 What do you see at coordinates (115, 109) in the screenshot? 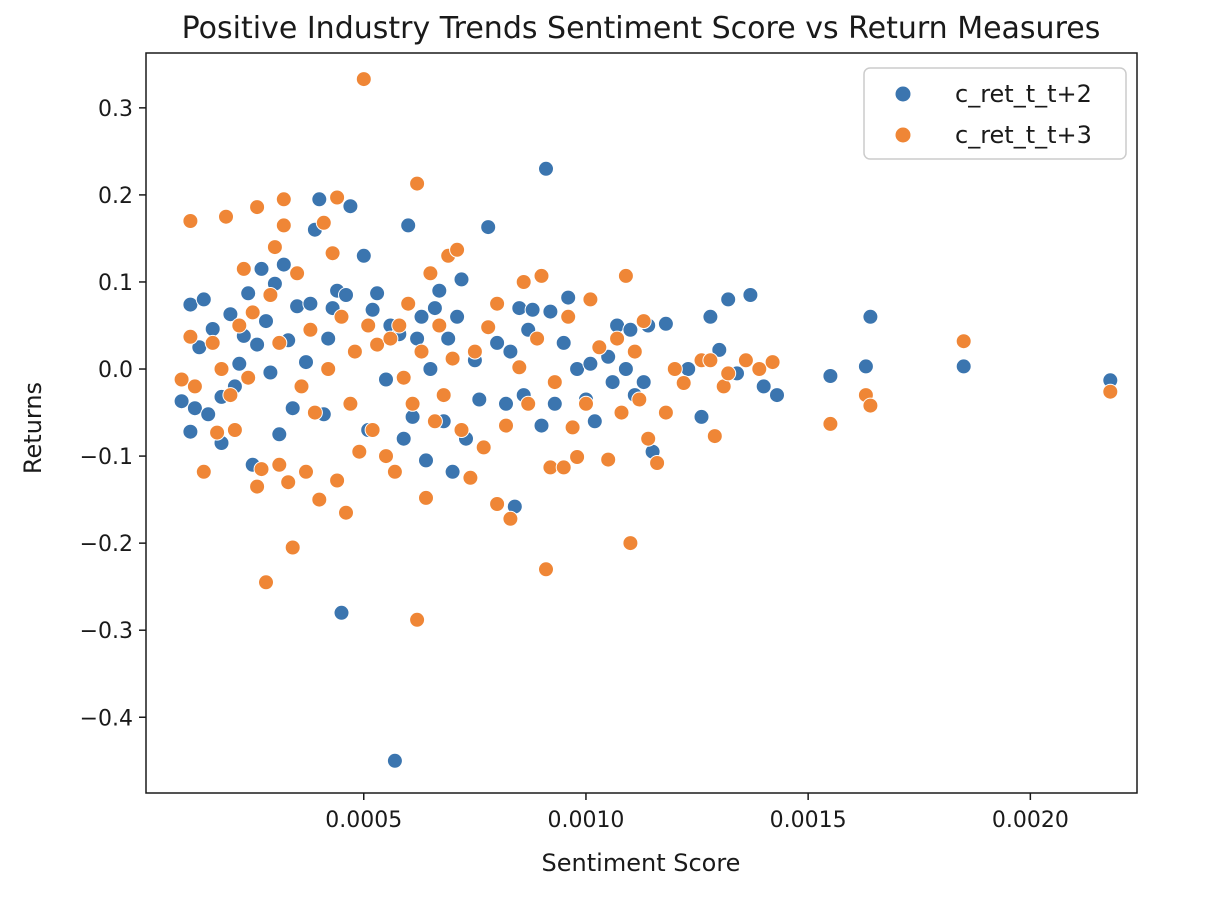
I see `y-tick-label: 0.3` at bounding box center [115, 109].